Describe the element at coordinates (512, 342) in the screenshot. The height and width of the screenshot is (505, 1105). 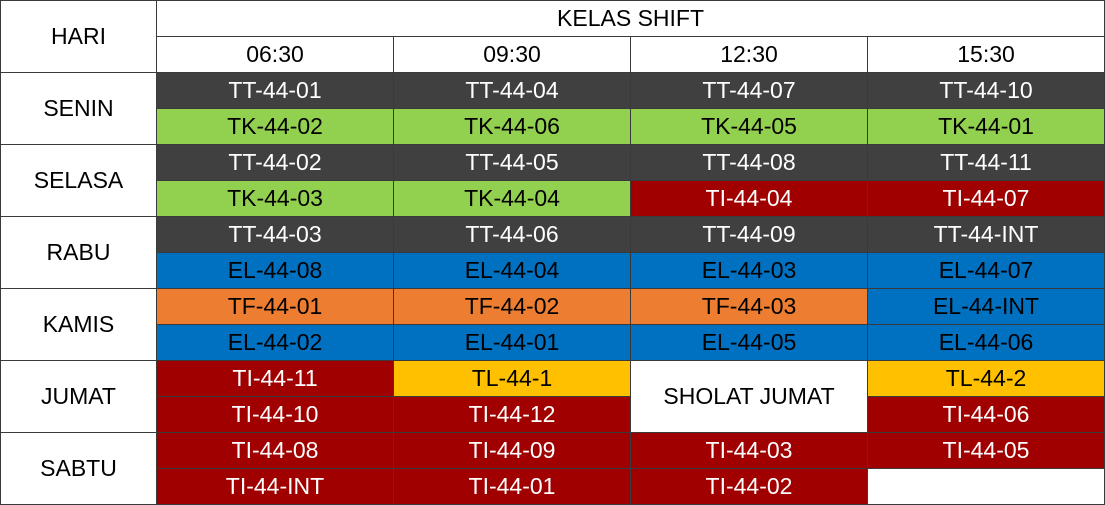
I see `class-cell: EL-44-01` at that location.